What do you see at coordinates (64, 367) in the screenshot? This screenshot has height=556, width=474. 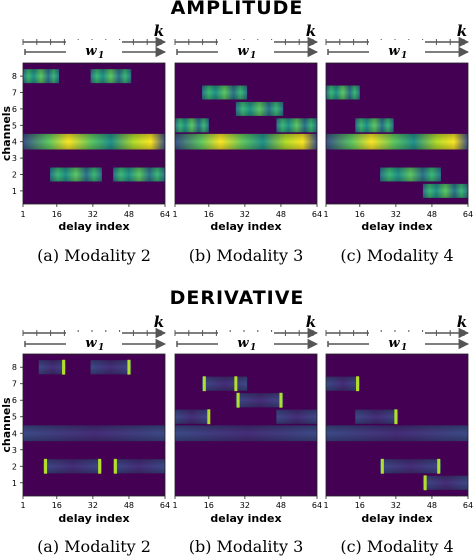 I see `derivative-spike-ch8` at bounding box center [64, 367].